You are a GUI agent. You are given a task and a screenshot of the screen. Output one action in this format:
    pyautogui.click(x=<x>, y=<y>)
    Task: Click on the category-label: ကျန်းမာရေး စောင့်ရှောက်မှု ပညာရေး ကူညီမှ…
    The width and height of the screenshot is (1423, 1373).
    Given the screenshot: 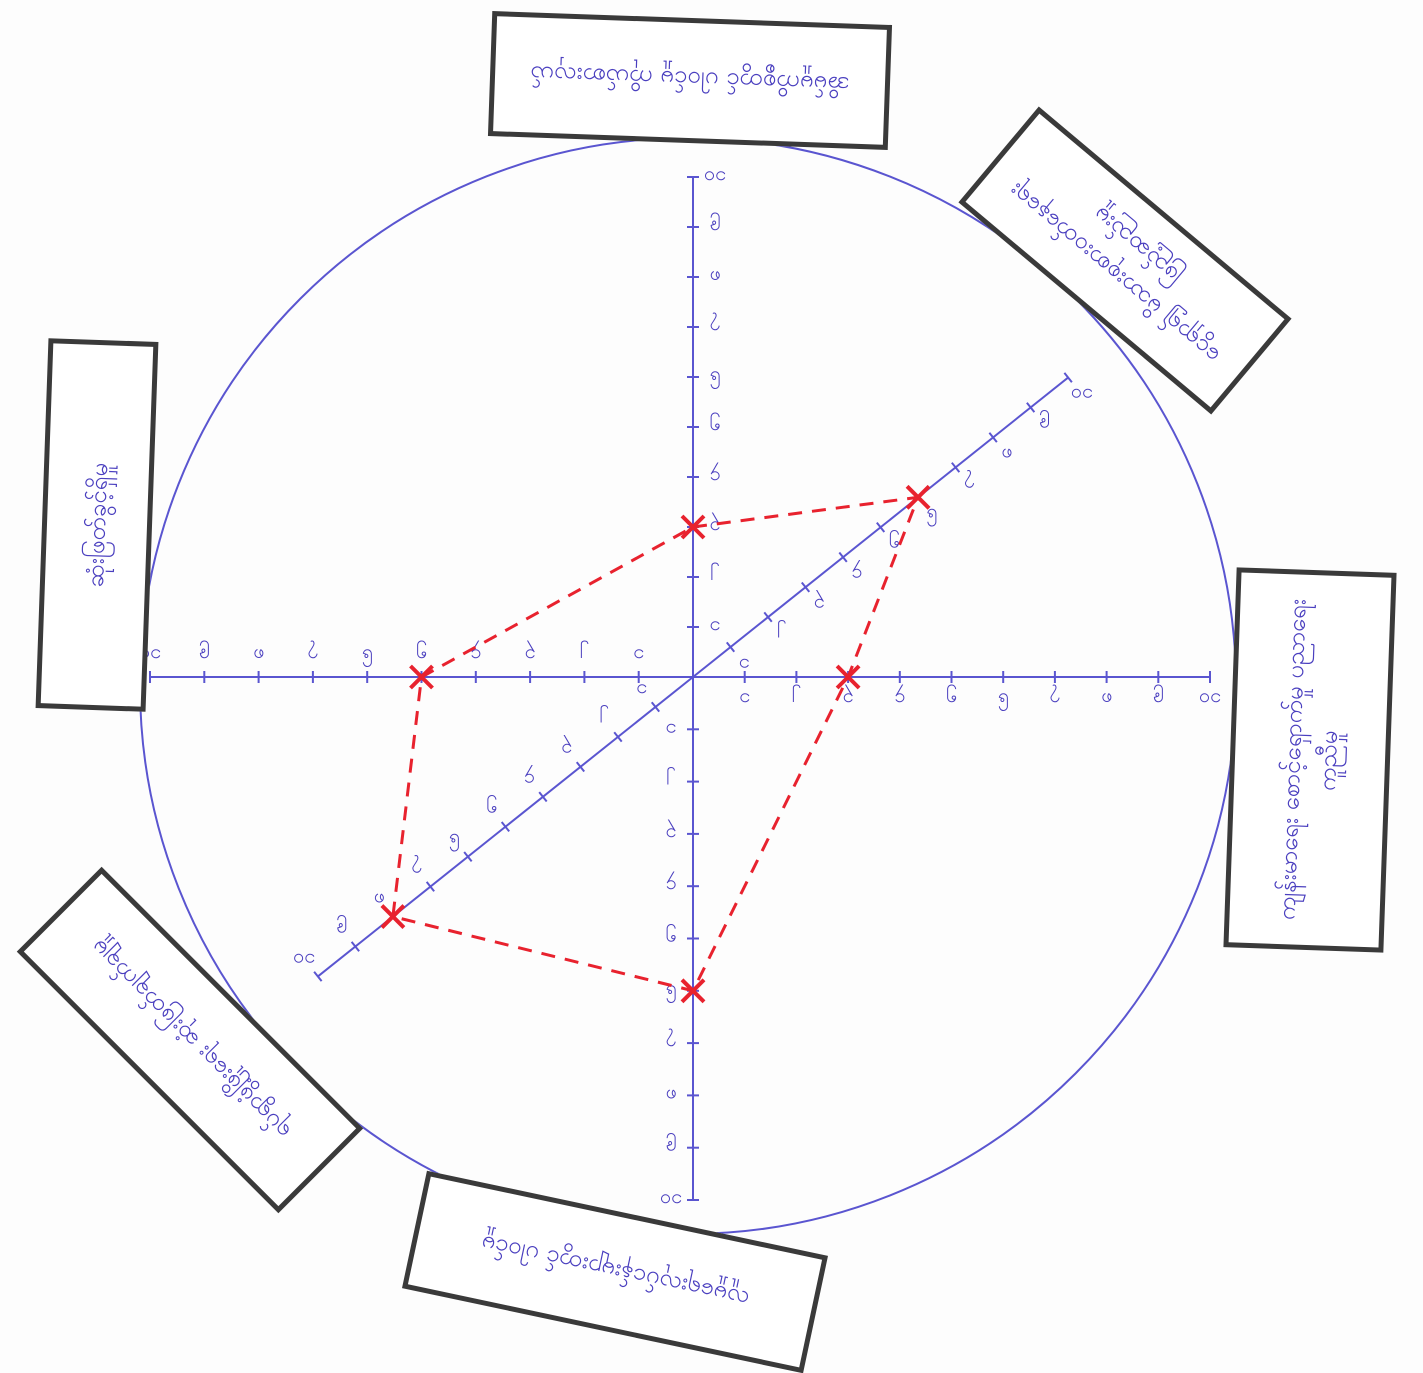 What is the action you would take?
    pyautogui.click(x=1310, y=760)
    